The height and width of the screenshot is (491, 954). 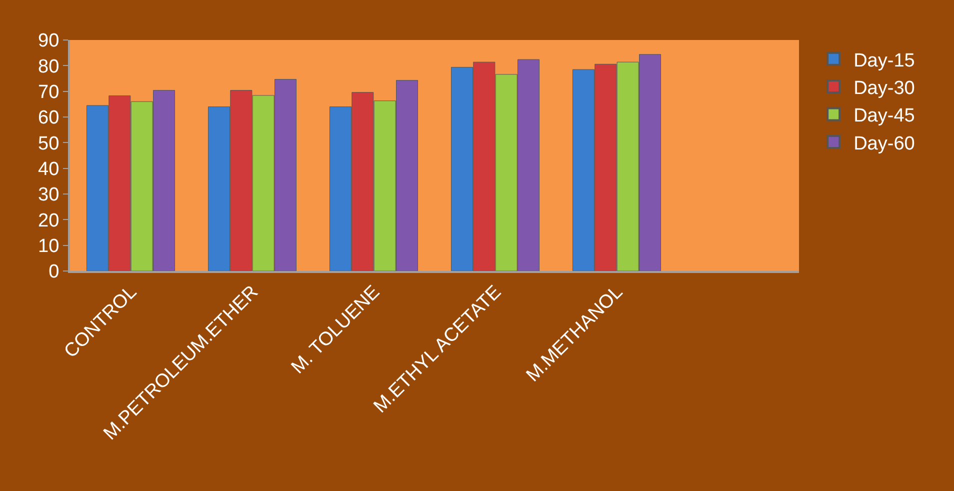 What do you see at coordinates (49, 118) in the screenshot?
I see `y-tick-label: 60` at bounding box center [49, 118].